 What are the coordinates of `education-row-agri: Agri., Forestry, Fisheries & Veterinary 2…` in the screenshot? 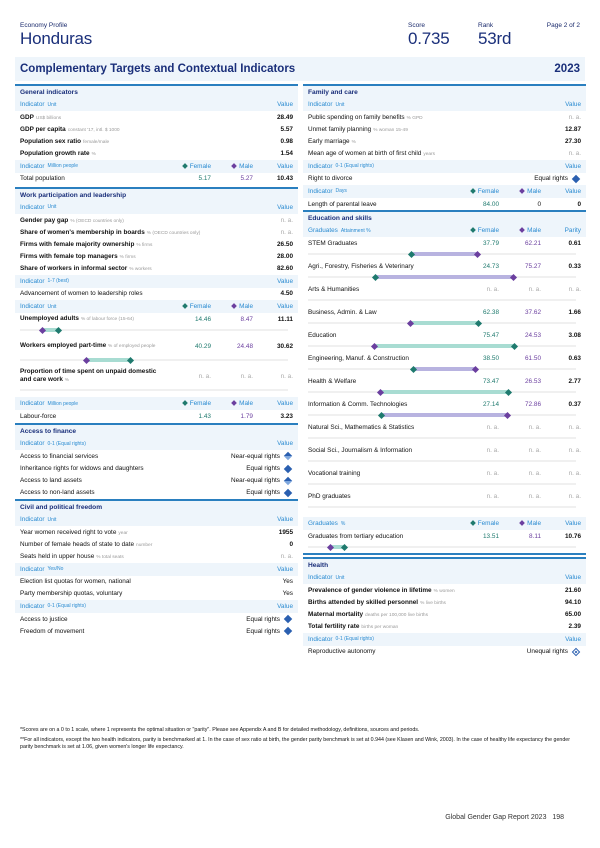 It's located at (444, 270).